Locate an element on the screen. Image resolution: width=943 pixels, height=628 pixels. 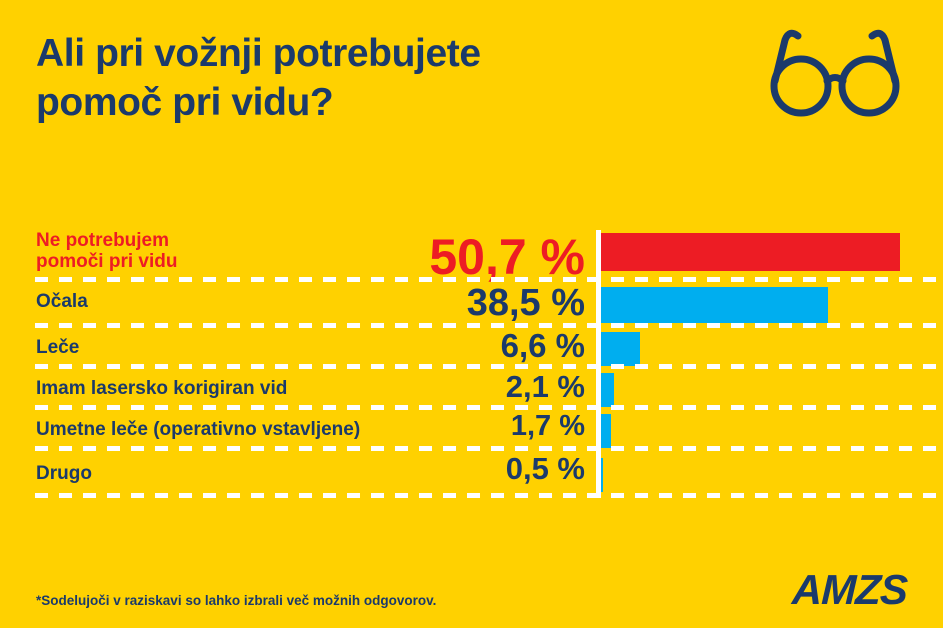
chart-axis-line is located at coordinates (598, 364).